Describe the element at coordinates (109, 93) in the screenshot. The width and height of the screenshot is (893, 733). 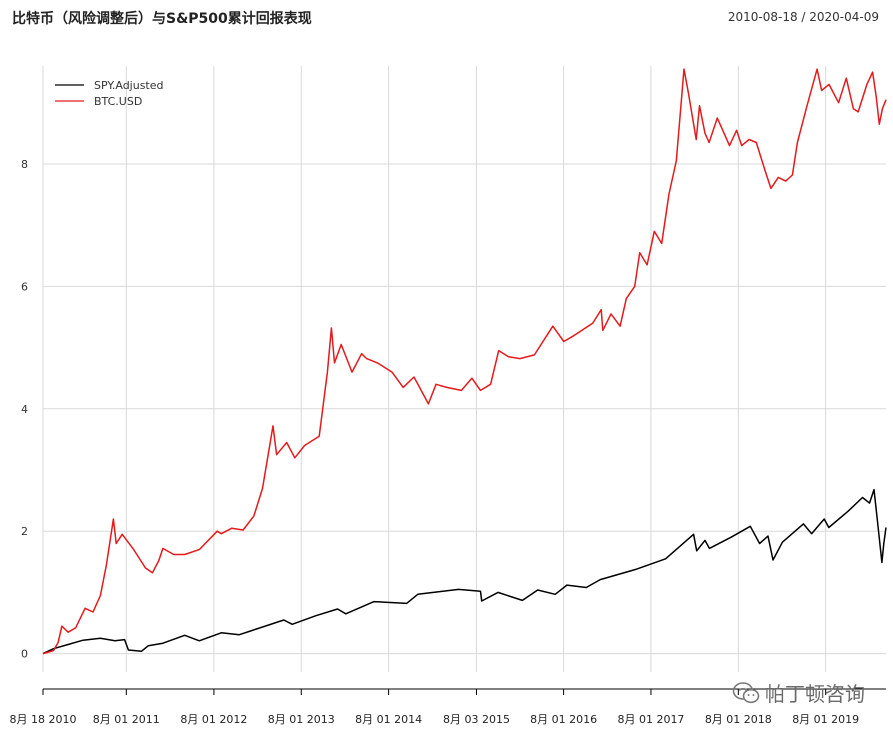
I see `legend: SPY.Adjusted BTC.USD` at that location.